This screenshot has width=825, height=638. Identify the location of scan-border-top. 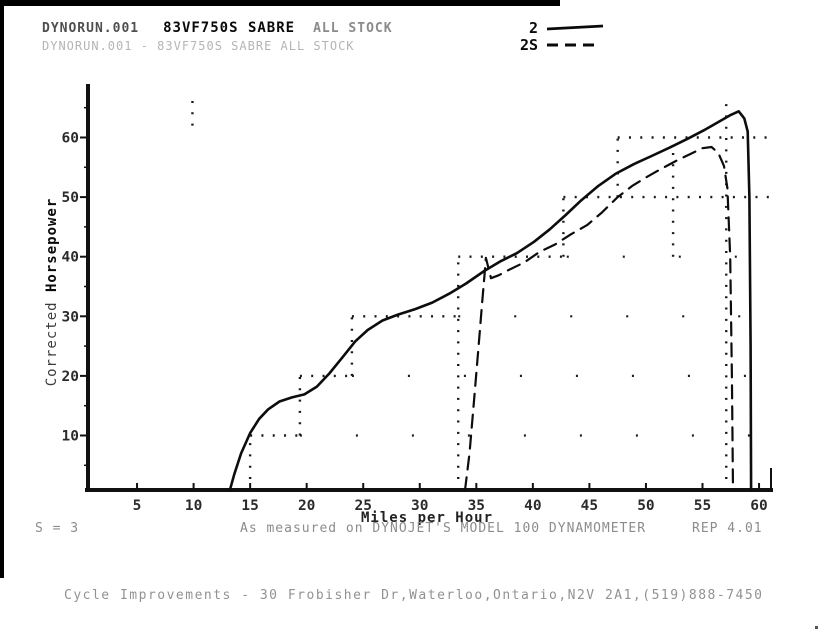
(280, 3).